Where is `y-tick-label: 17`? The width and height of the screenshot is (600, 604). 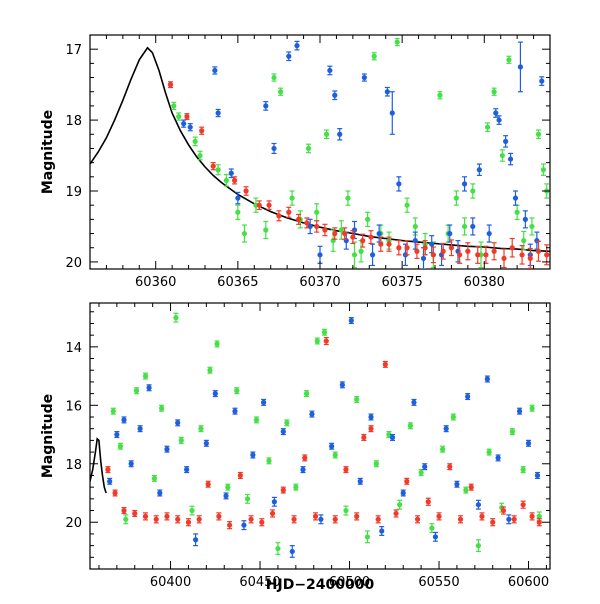
y-tick-label: 17 is located at coordinates (73, 50).